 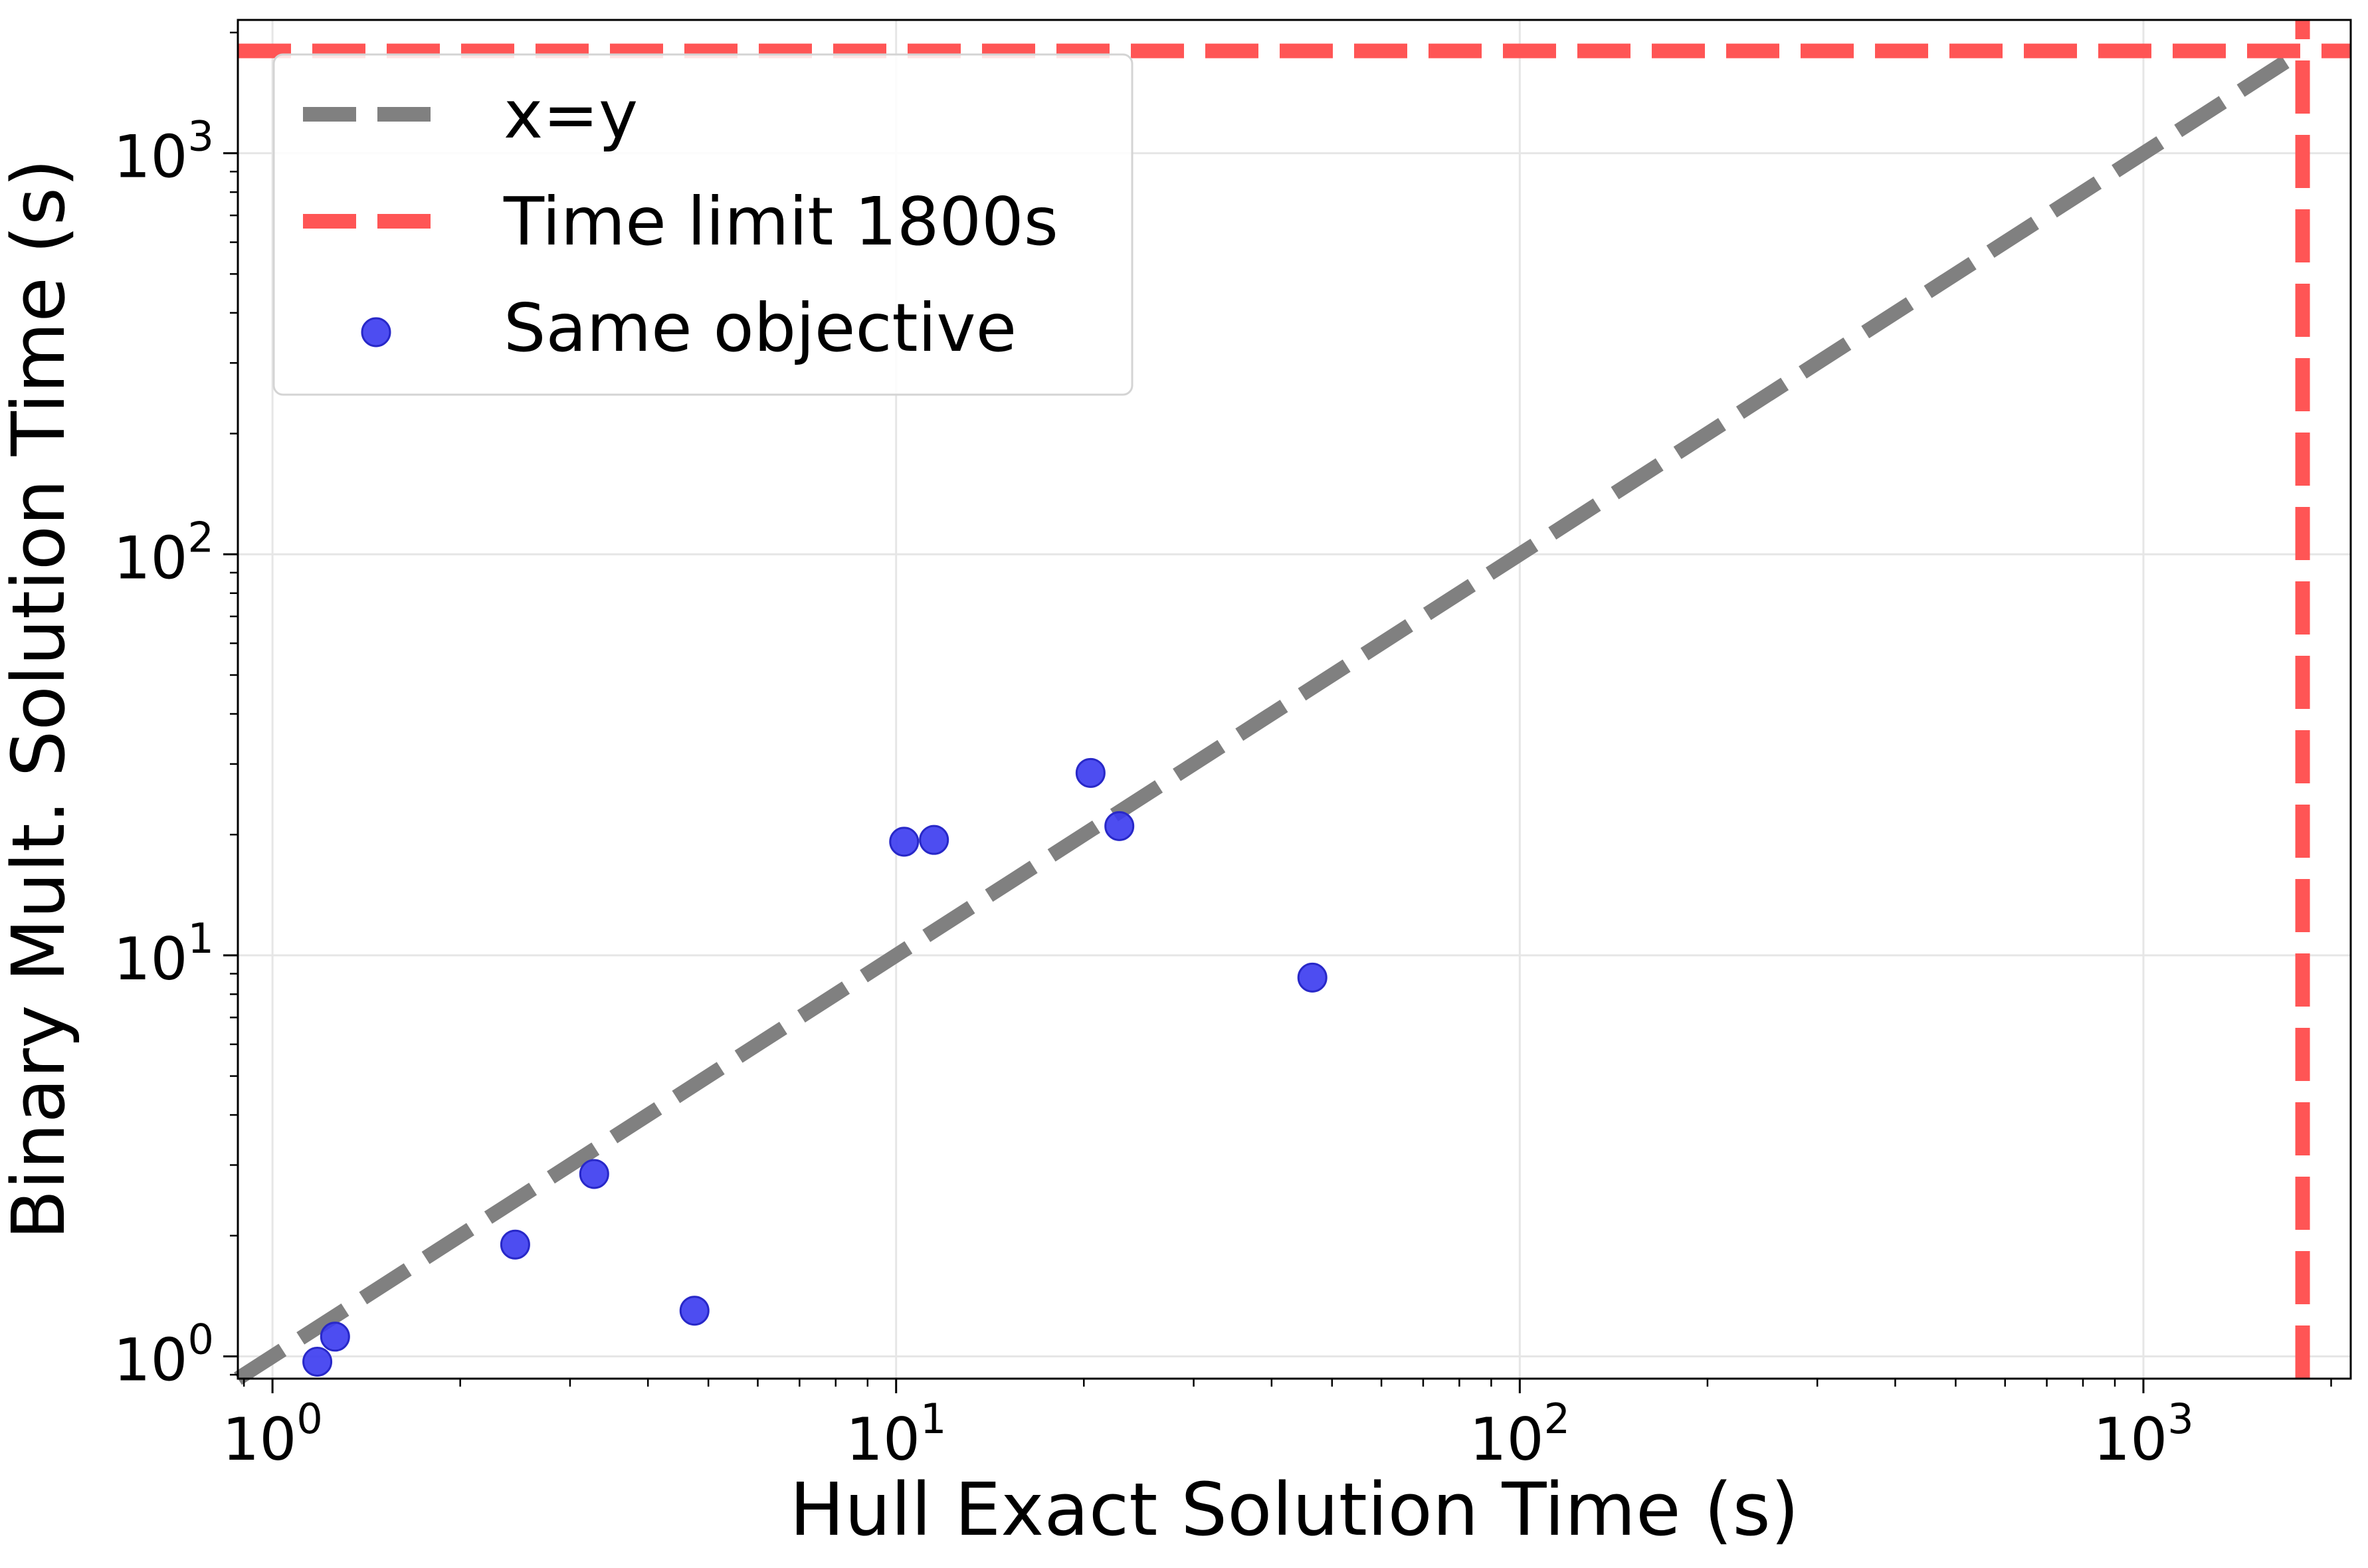 What do you see at coordinates (780, 221) in the screenshot?
I see `legend-label-time-limit: Time limit 1800s` at bounding box center [780, 221].